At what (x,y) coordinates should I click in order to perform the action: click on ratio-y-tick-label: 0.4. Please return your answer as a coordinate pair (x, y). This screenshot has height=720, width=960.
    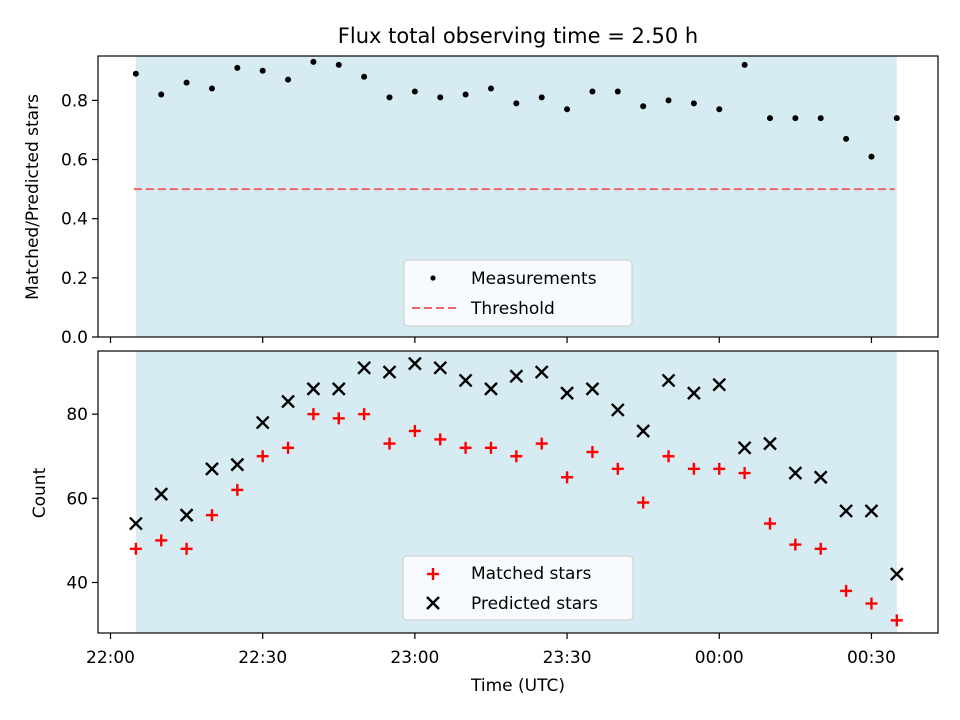
    Looking at the image, I should click on (74, 220).